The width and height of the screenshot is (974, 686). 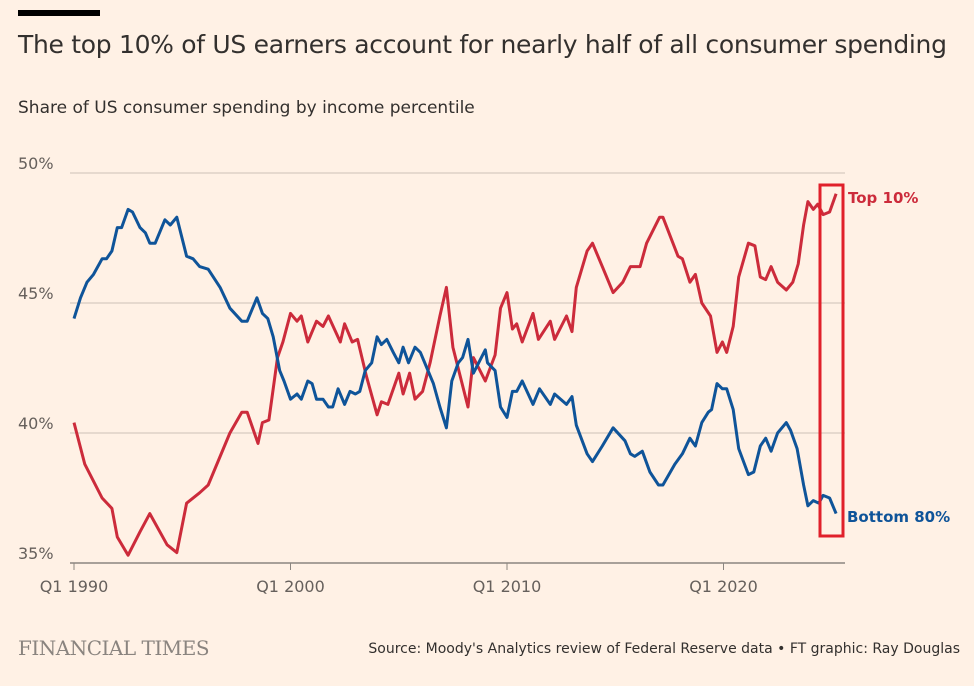 I want to click on x-tick-label: Q1 1990, so click(x=74, y=586).